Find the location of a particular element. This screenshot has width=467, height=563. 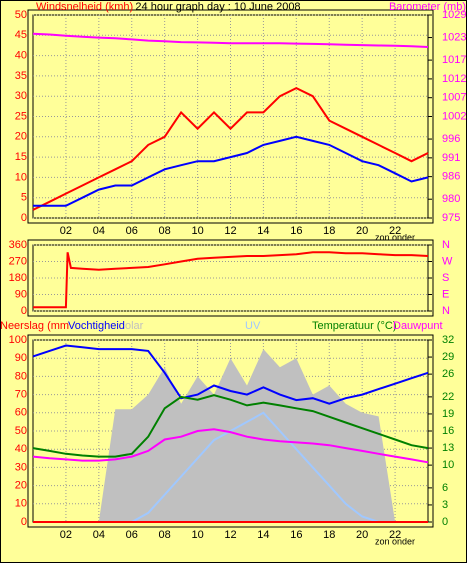

series-label: Temperatuur (°C) is located at coordinates (354, 326).